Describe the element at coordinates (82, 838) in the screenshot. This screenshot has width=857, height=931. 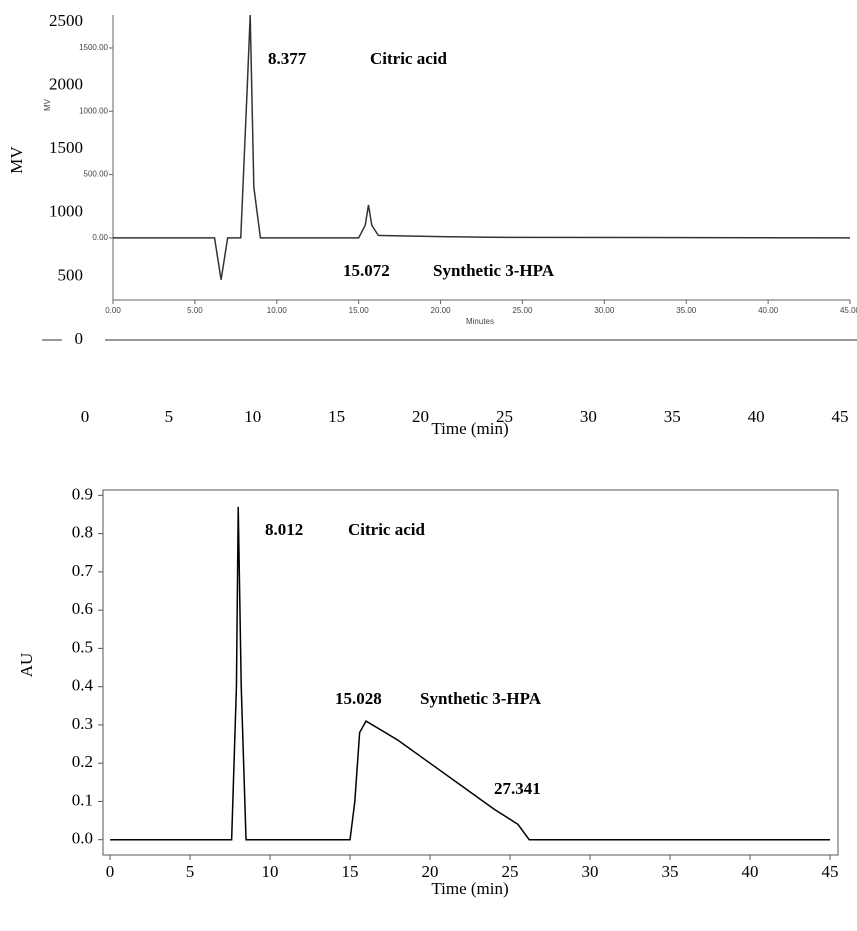
I see `y-tick-label: 0.0` at that location.